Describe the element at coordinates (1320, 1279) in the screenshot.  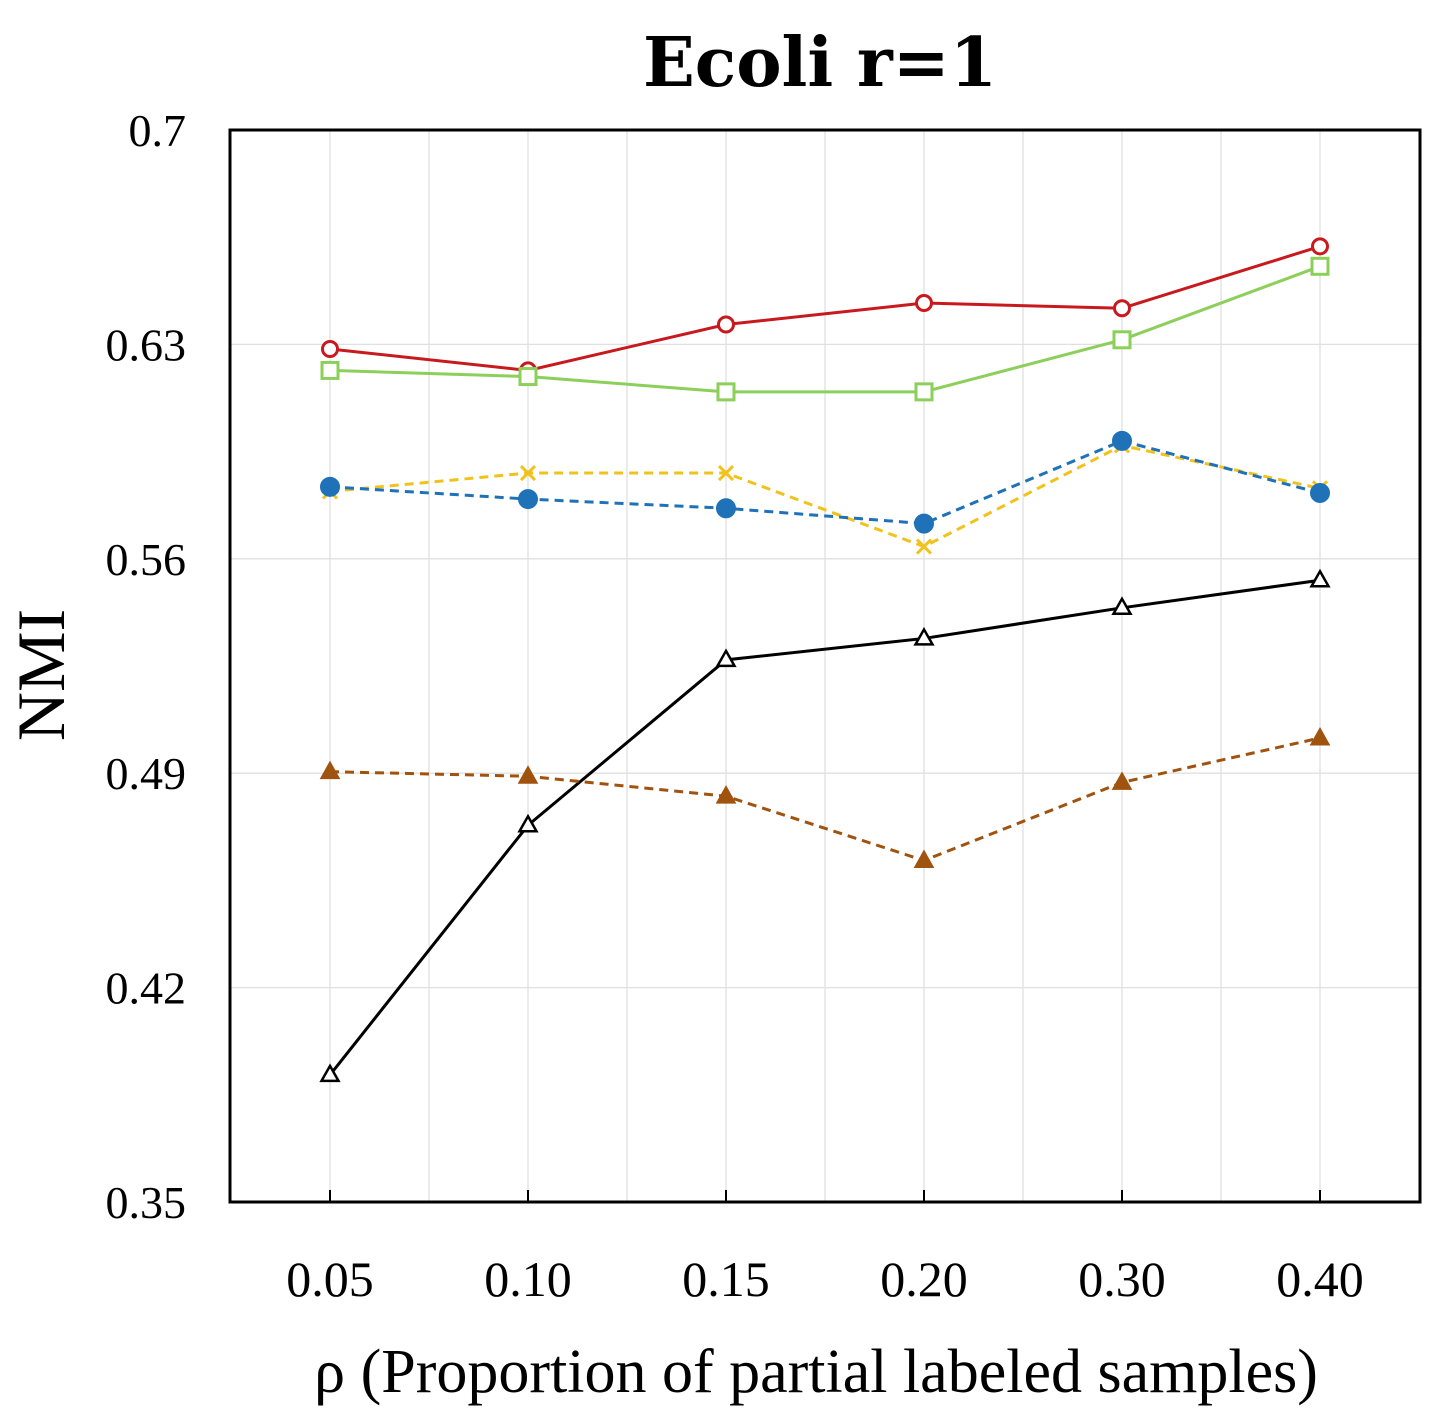
I see `x-tick-label: 0.40` at that location.